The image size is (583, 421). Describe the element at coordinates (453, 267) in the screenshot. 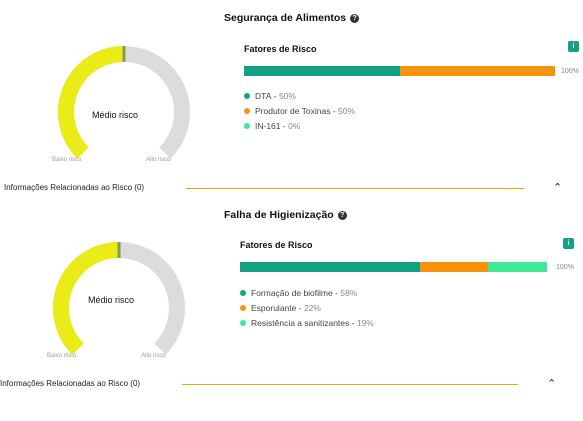

I see `bar-segment-sporulating` at that location.